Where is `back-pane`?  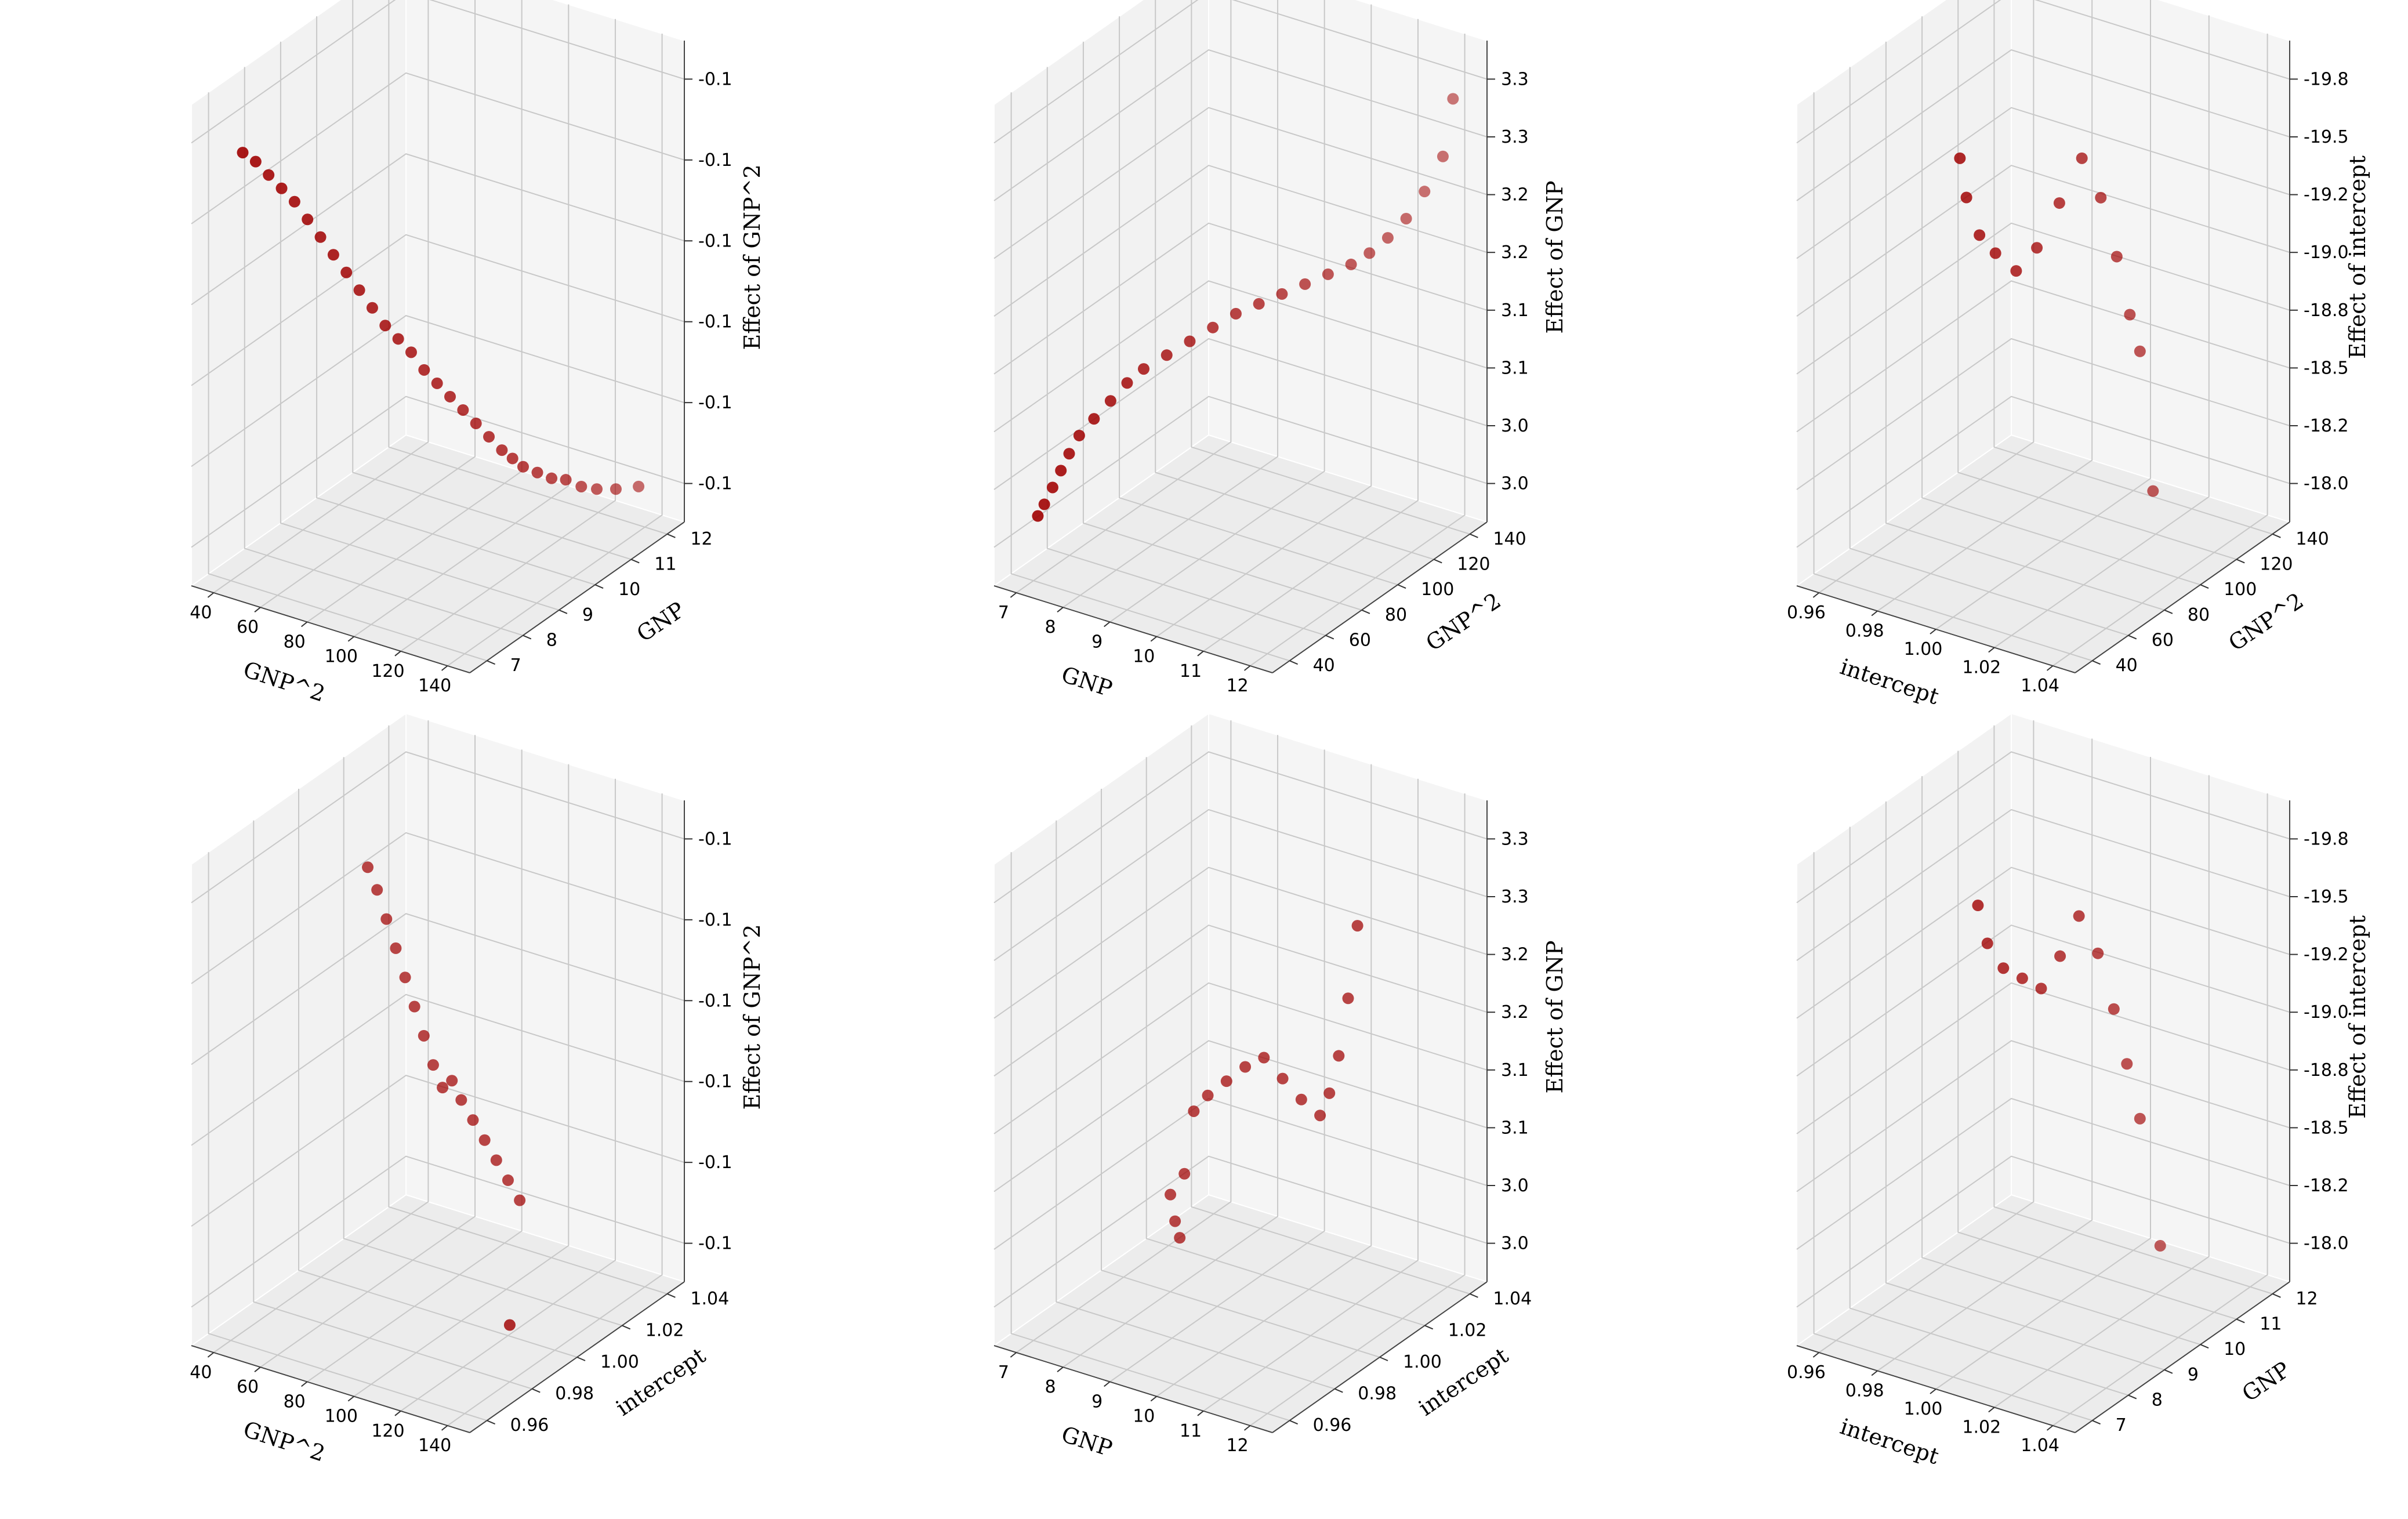
back-pane is located at coordinates (545, 261).